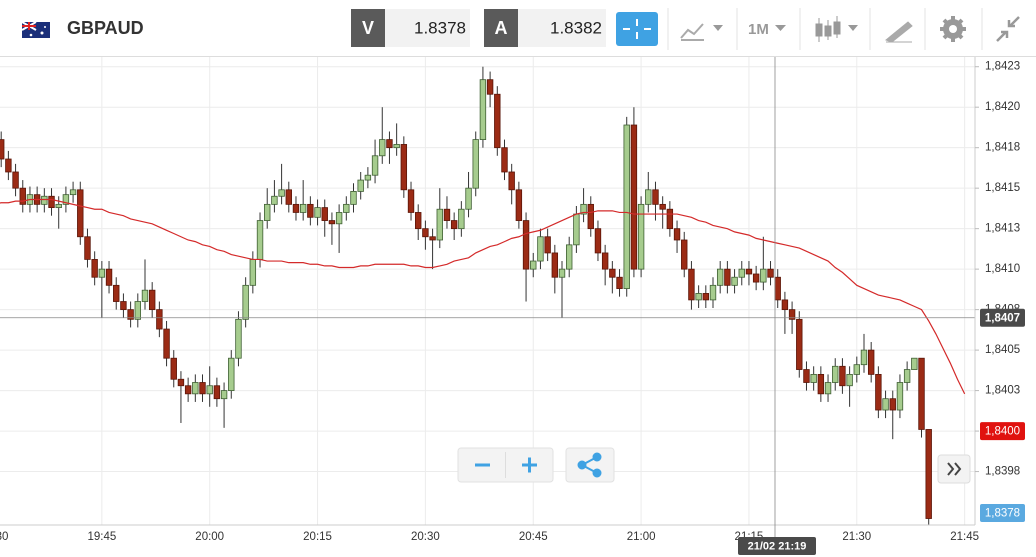 The width and height of the screenshot is (1036, 557). What do you see at coordinates (853, 28) in the screenshot?
I see `candle-type-caret` at bounding box center [853, 28].